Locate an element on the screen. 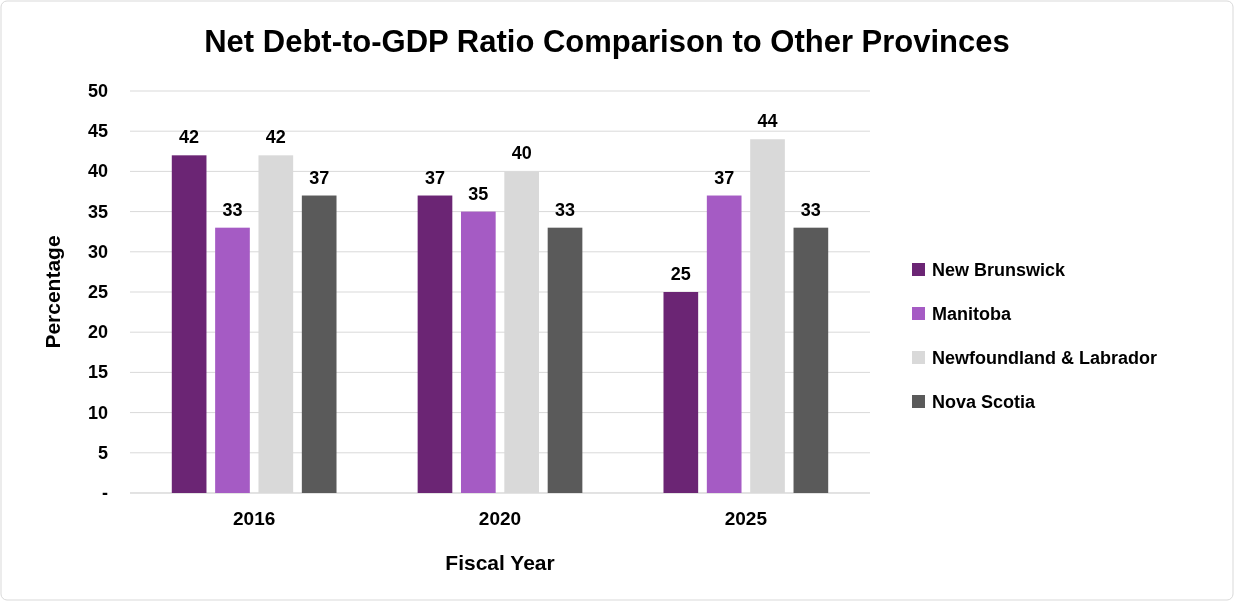  y-tick-label: 15 is located at coordinates (97, 372).